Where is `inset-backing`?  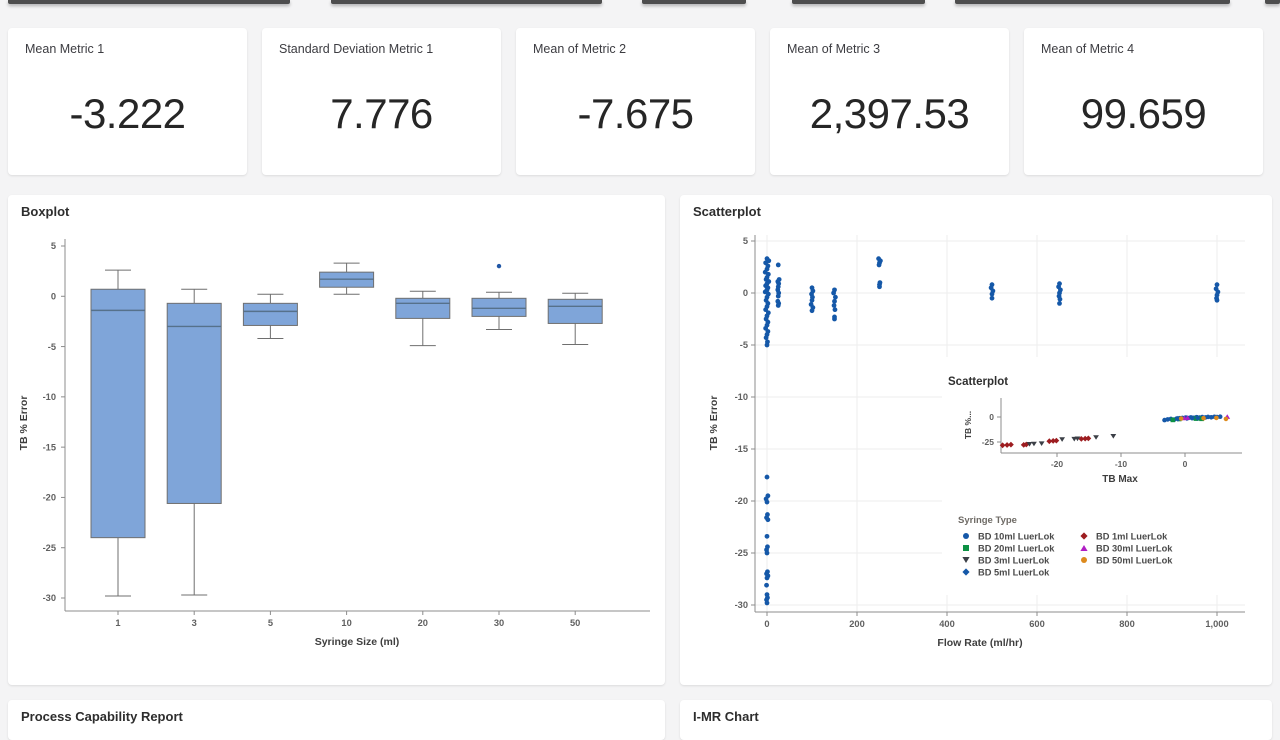 inset-backing is located at coordinates (1101, 476).